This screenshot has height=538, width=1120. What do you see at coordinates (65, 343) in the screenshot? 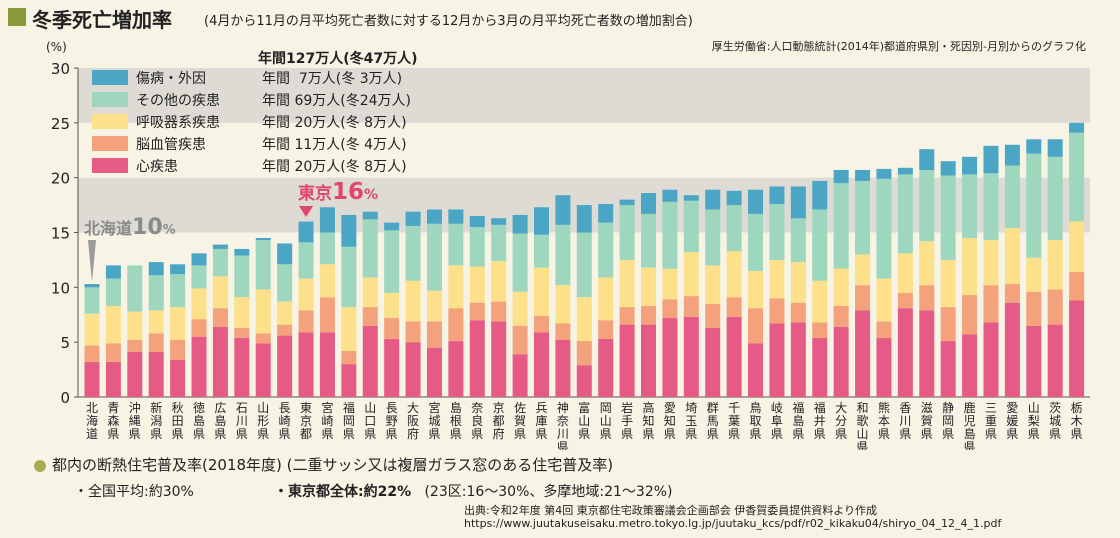
I see `y-tick-label: 5` at bounding box center [65, 343].